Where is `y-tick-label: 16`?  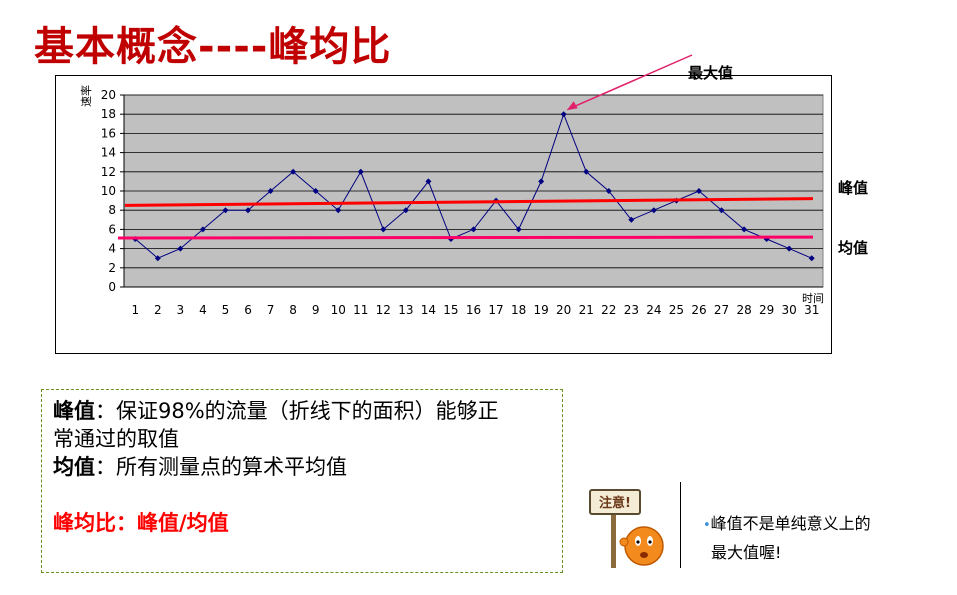
y-tick-label: 16 is located at coordinates (108, 133).